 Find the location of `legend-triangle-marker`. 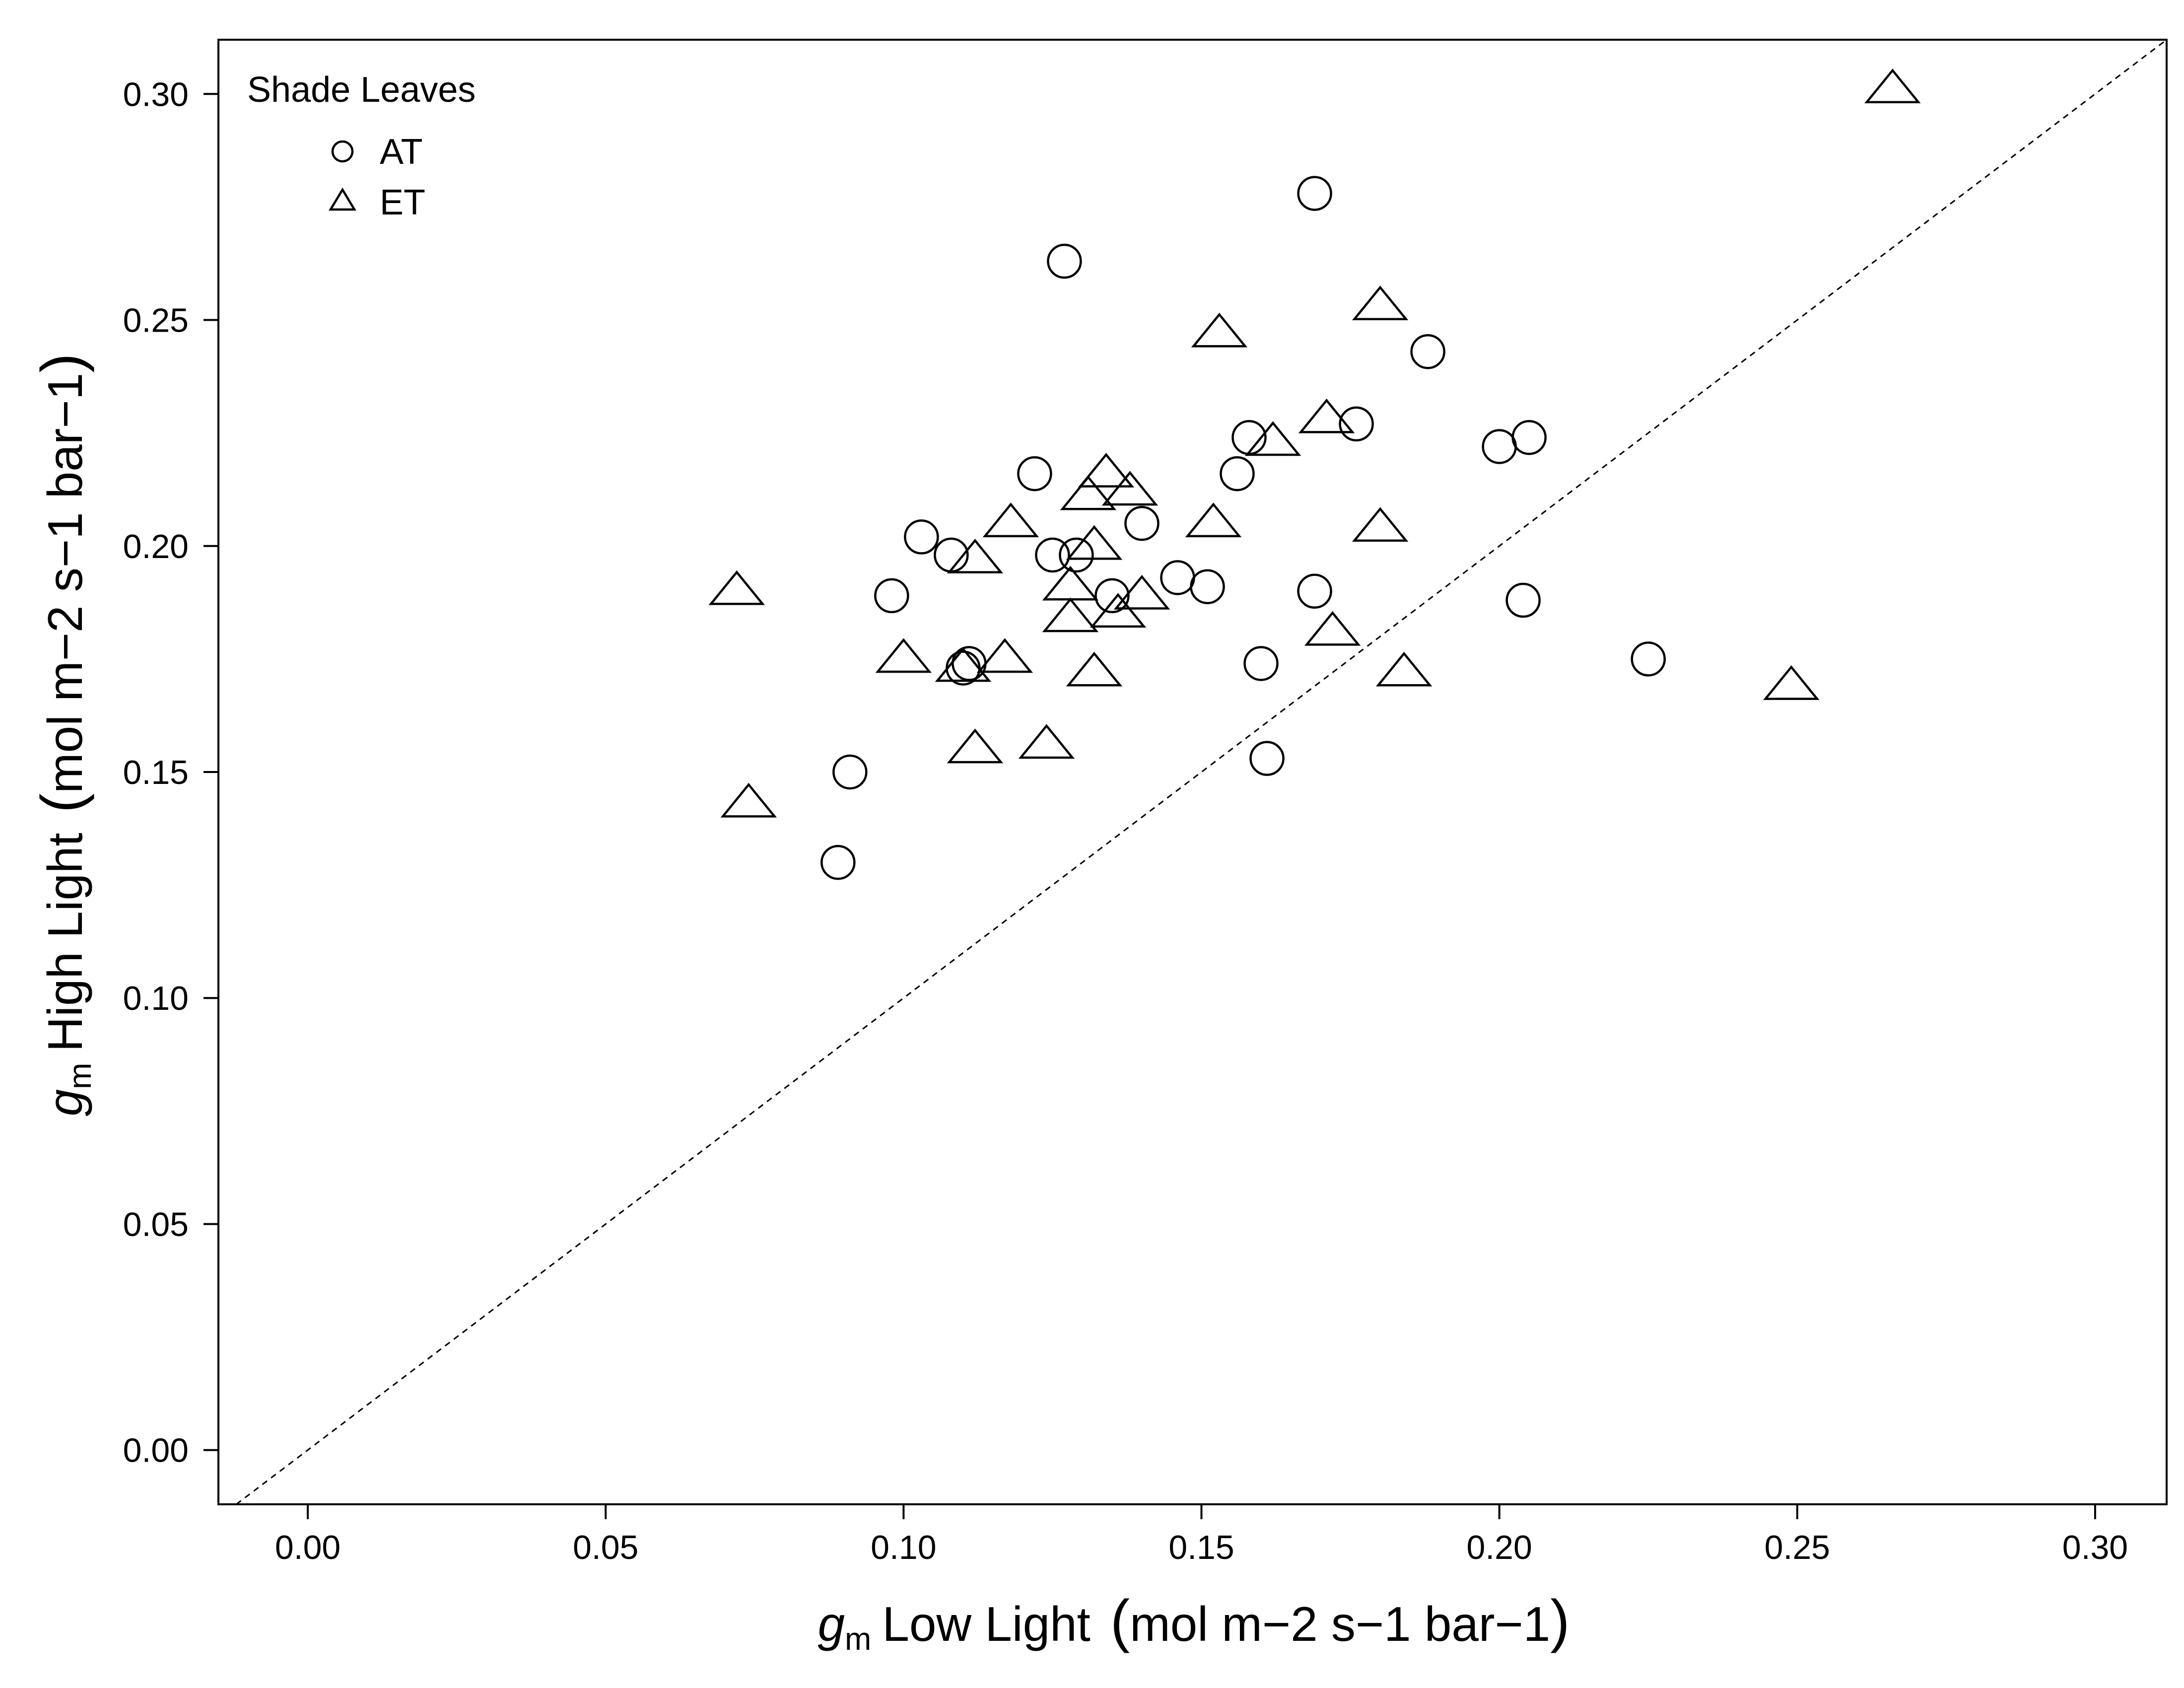

legend-triangle-marker is located at coordinates (342, 199).